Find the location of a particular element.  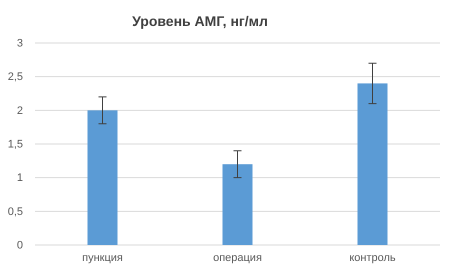

y-tick-label: 1 is located at coordinates (19, 178).